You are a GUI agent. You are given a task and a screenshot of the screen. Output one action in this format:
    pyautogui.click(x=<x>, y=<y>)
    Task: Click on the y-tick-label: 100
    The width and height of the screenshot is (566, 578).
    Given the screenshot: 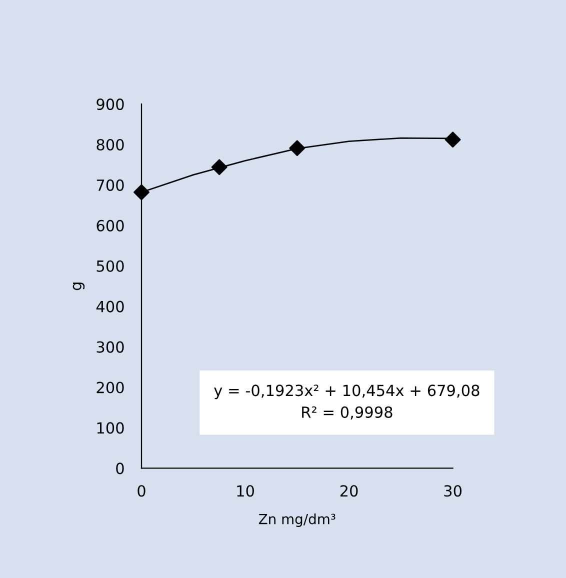 What is the action you would take?
    pyautogui.click(x=110, y=428)
    